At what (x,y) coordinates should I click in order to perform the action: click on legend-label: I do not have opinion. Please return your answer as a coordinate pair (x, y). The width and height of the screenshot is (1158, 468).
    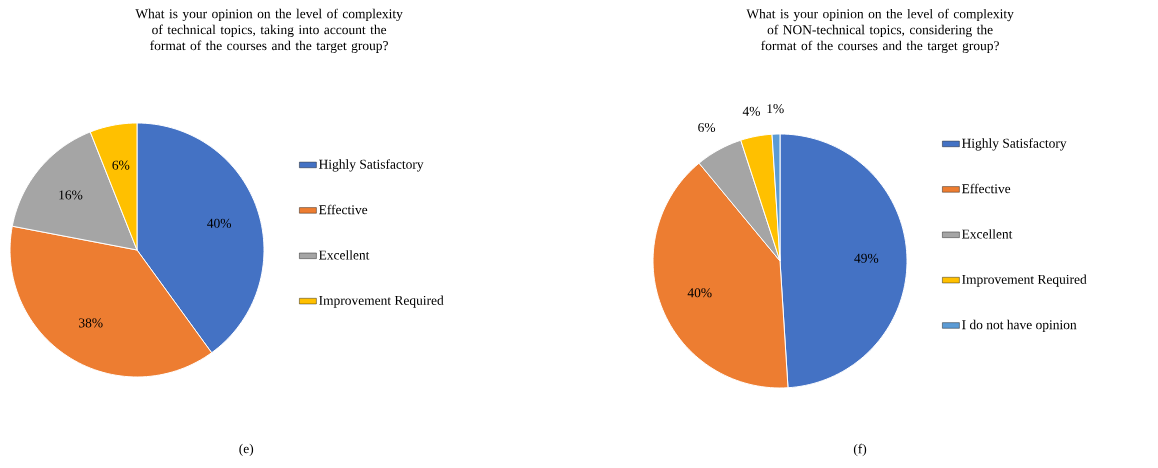
    Looking at the image, I should click on (1019, 325).